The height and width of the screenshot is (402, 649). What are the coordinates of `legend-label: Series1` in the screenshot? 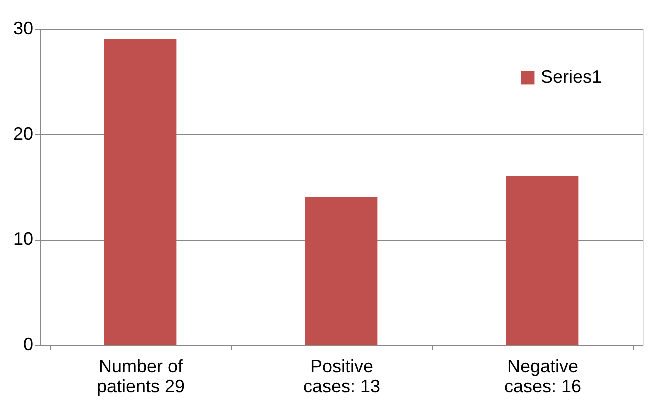 It's located at (571, 77).